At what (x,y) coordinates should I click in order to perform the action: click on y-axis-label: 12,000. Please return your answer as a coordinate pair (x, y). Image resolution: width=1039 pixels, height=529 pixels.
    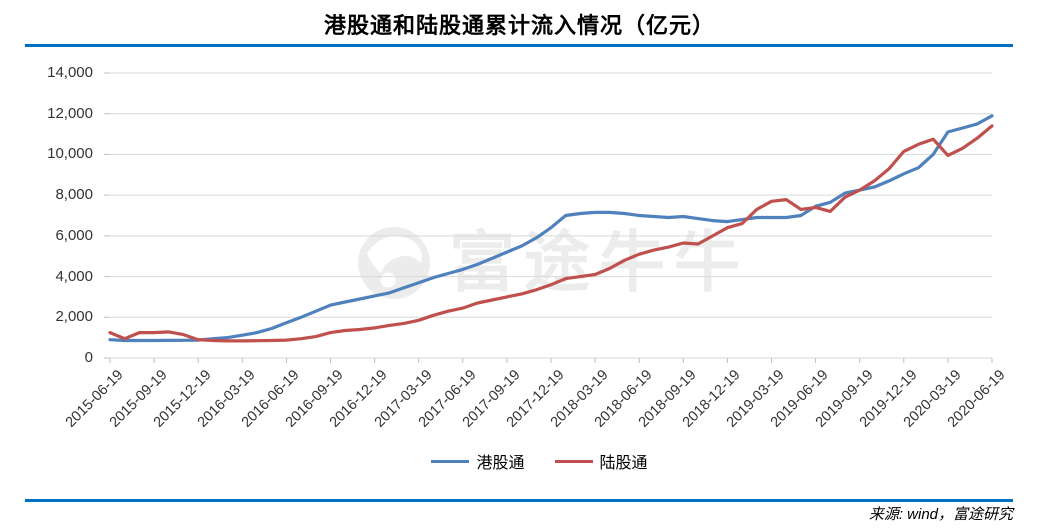
    Looking at the image, I should click on (70, 113).